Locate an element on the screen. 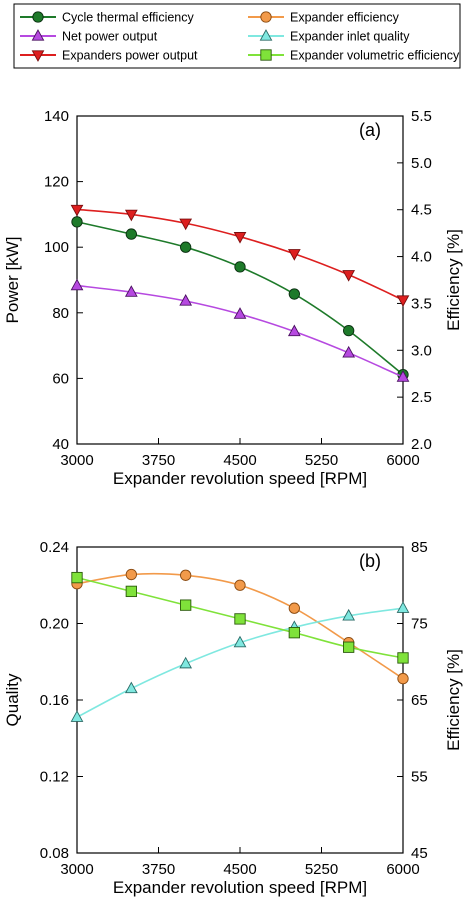  y2-tick-label: 2.5 is located at coordinates (421, 397).